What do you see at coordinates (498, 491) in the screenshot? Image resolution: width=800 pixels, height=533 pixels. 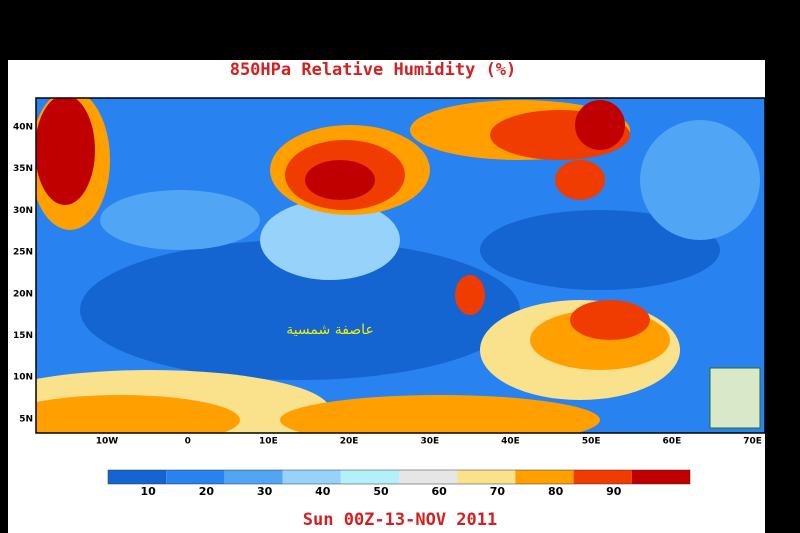 I see `colorbar-tick-label: 70` at bounding box center [498, 491].